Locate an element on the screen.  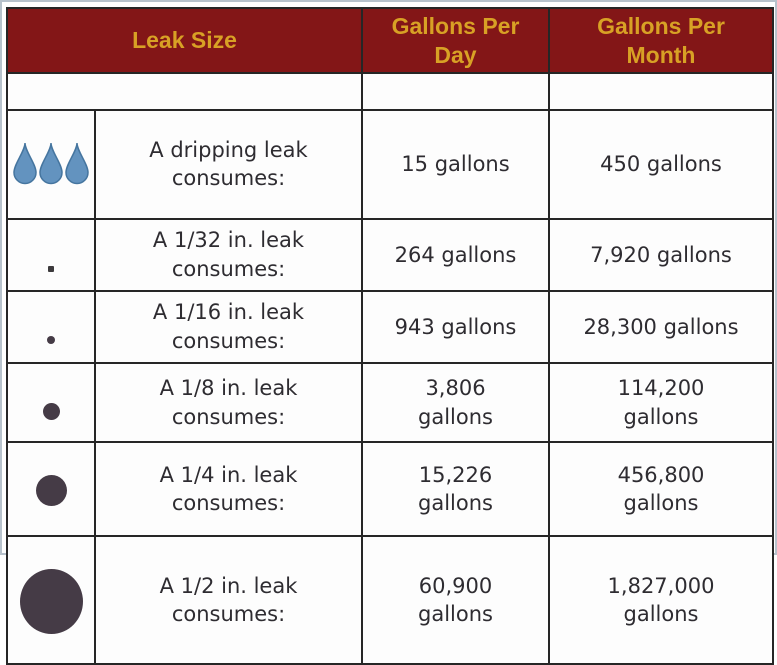
spacer-row is located at coordinates (390, 91).